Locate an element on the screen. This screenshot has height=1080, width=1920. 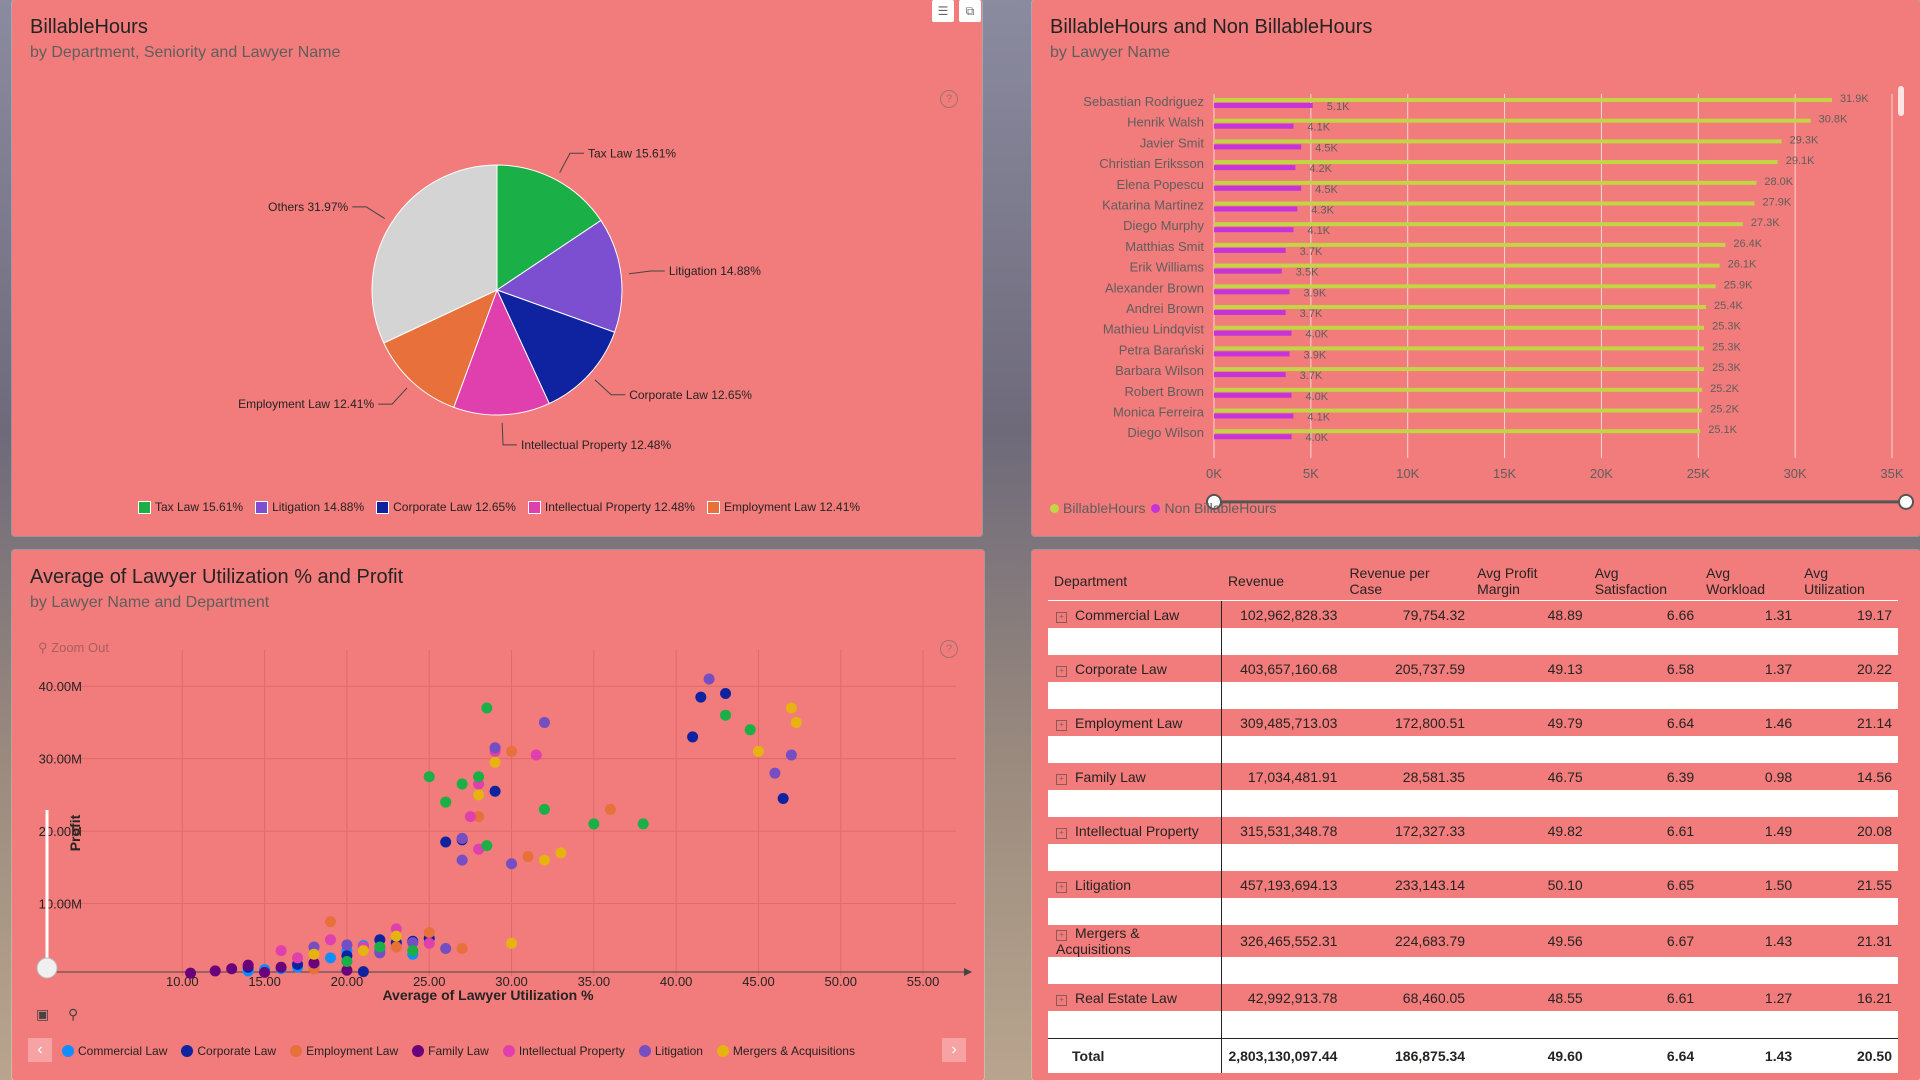
legend-item: Intellectual Property 12.48% is located at coordinates (611, 507).